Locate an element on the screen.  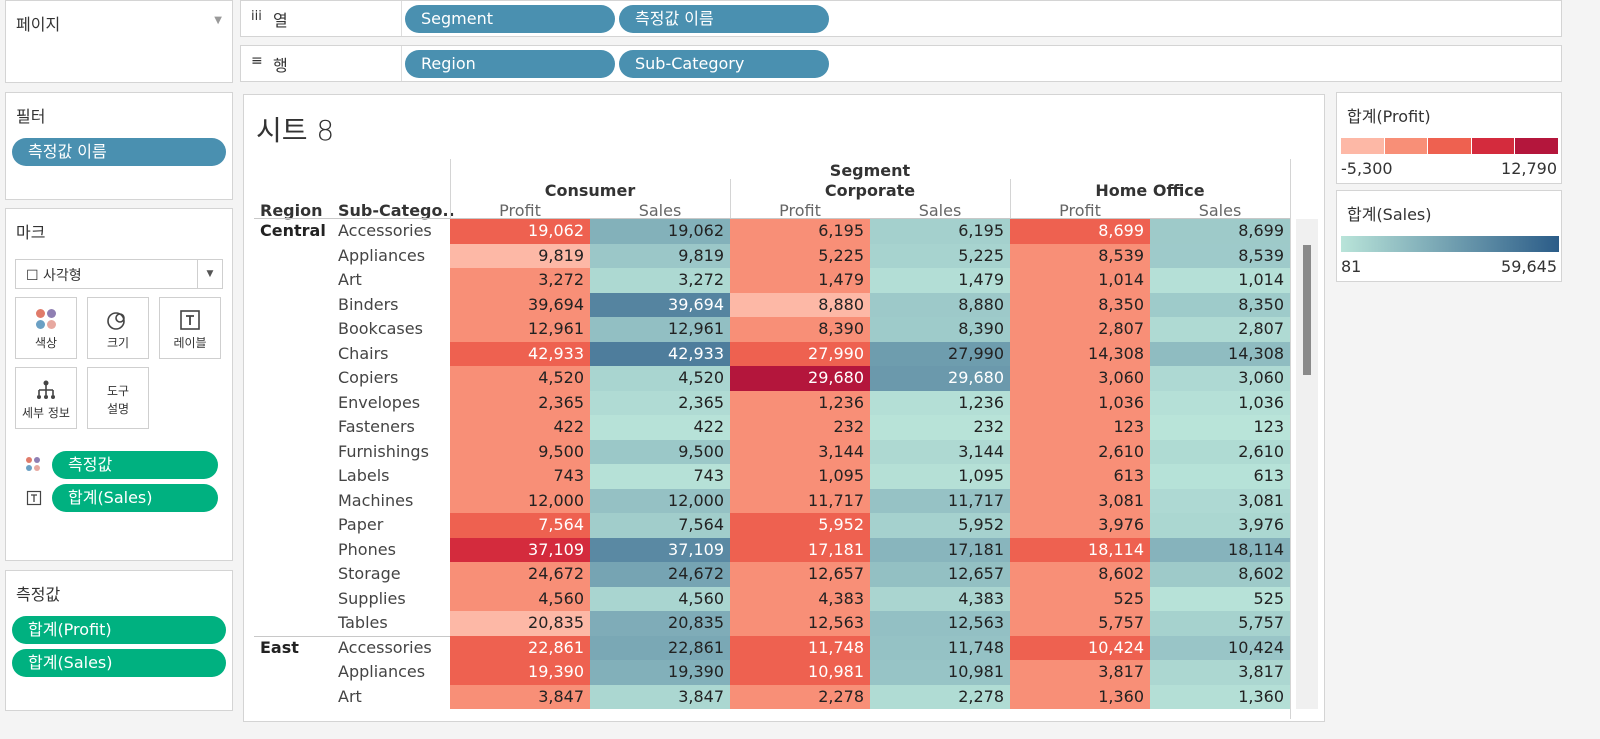
profit-cell: 5,225 is located at coordinates (800, 255).